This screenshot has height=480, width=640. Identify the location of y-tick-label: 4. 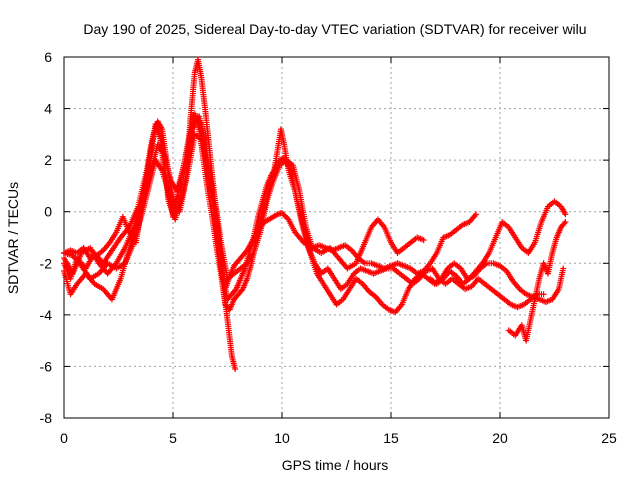
(48, 109).